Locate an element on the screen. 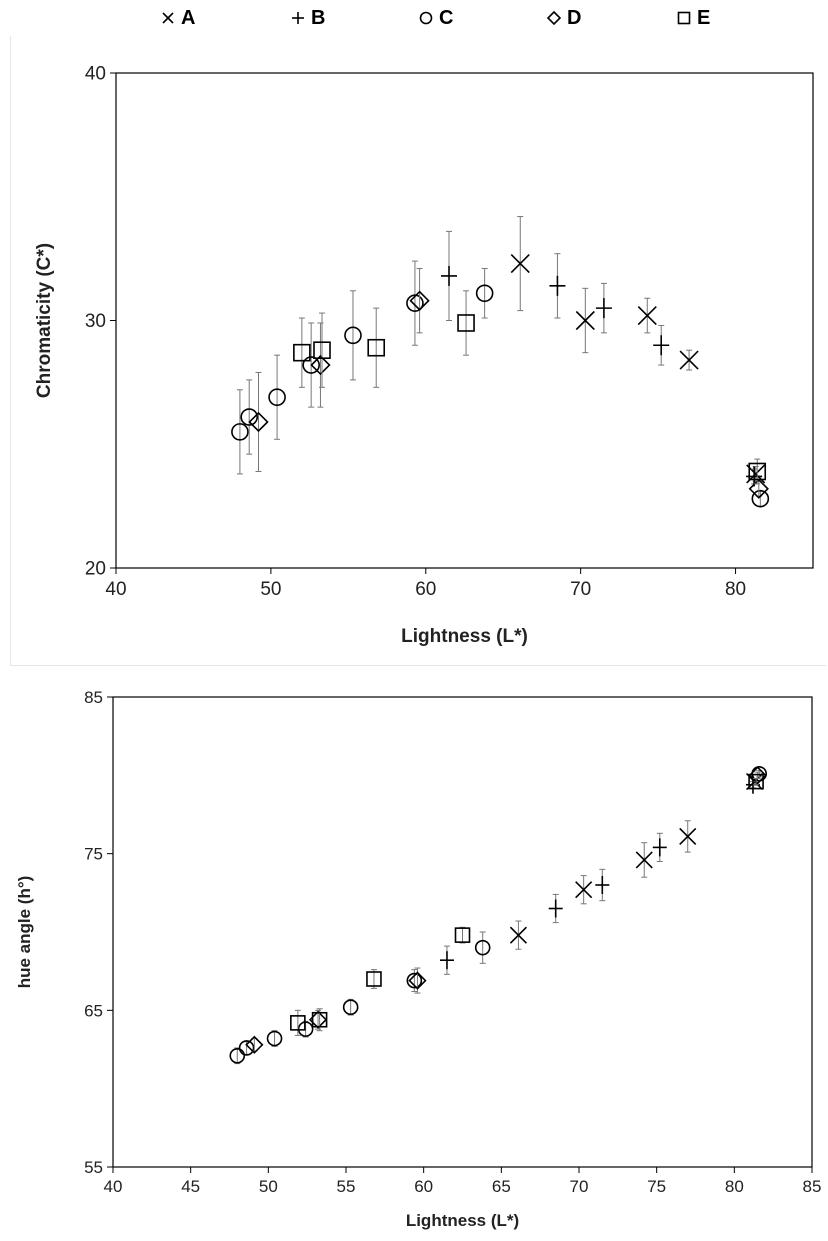  x-tick-label: 55 is located at coordinates (346, 1186).